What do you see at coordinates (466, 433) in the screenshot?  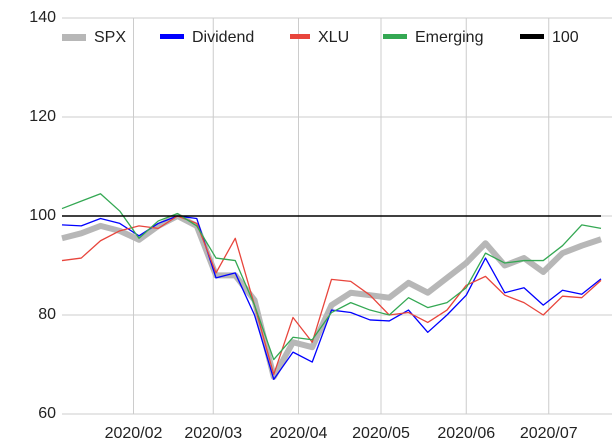 I see `x-tick-label: 2020/06` at bounding box center [466, 433].